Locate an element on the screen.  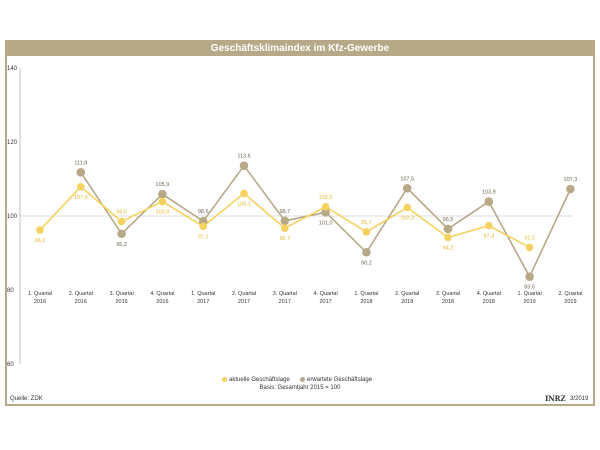
data-label-0: 107,9 is located at coordinates (81, 198).